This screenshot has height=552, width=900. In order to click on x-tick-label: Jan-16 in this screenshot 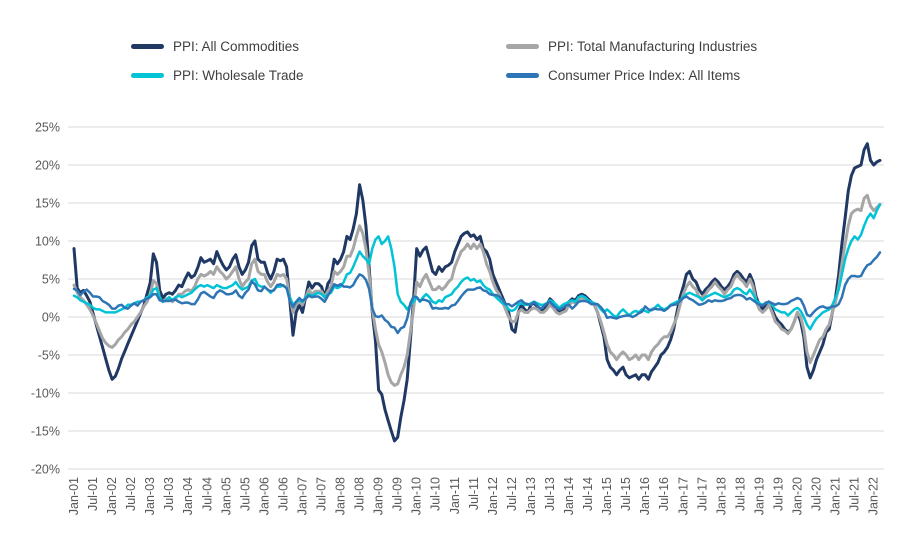, I will do `click(645, 496)`.